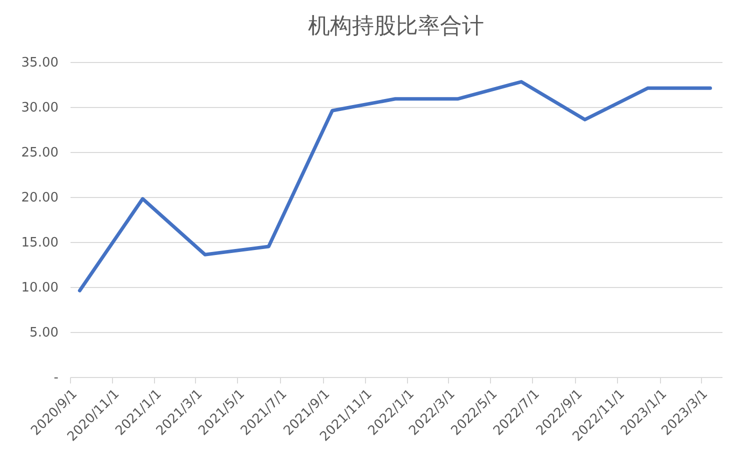 Image resolution: width=752 pixels, height=452 pixels. What do you see at coordinates (39, 153) in the screenshot?
I see `y-tick-label: 25.00` at bounding box center [39, 153].